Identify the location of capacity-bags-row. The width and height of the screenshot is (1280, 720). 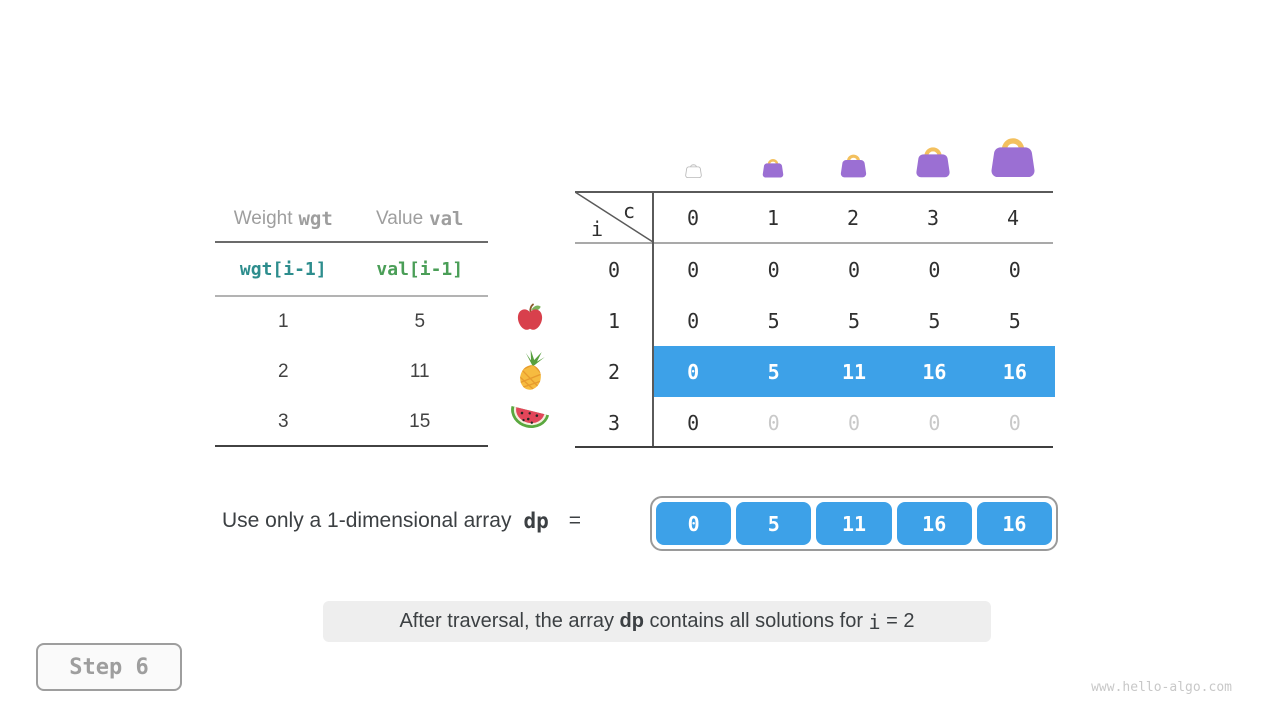
(853, 152).